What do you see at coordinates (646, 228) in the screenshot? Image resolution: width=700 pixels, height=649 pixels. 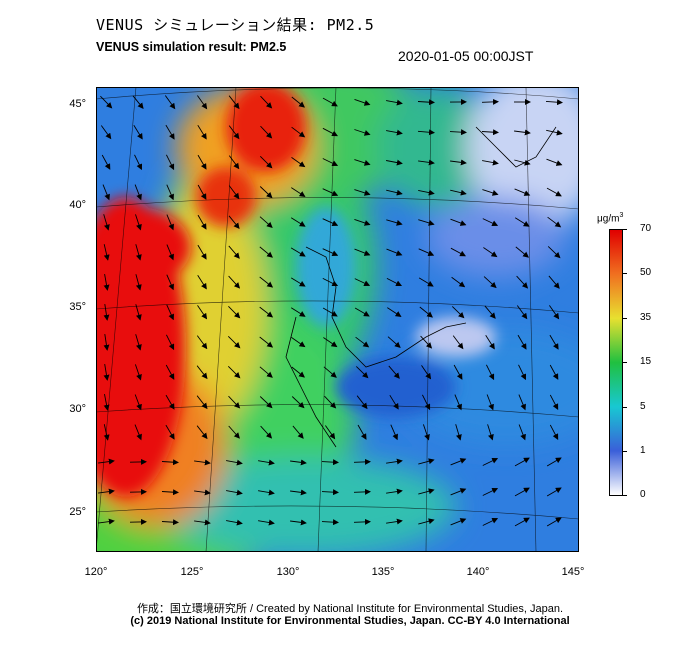 I see `colorbar-label-70: 70` at bounding box center [646, 228].